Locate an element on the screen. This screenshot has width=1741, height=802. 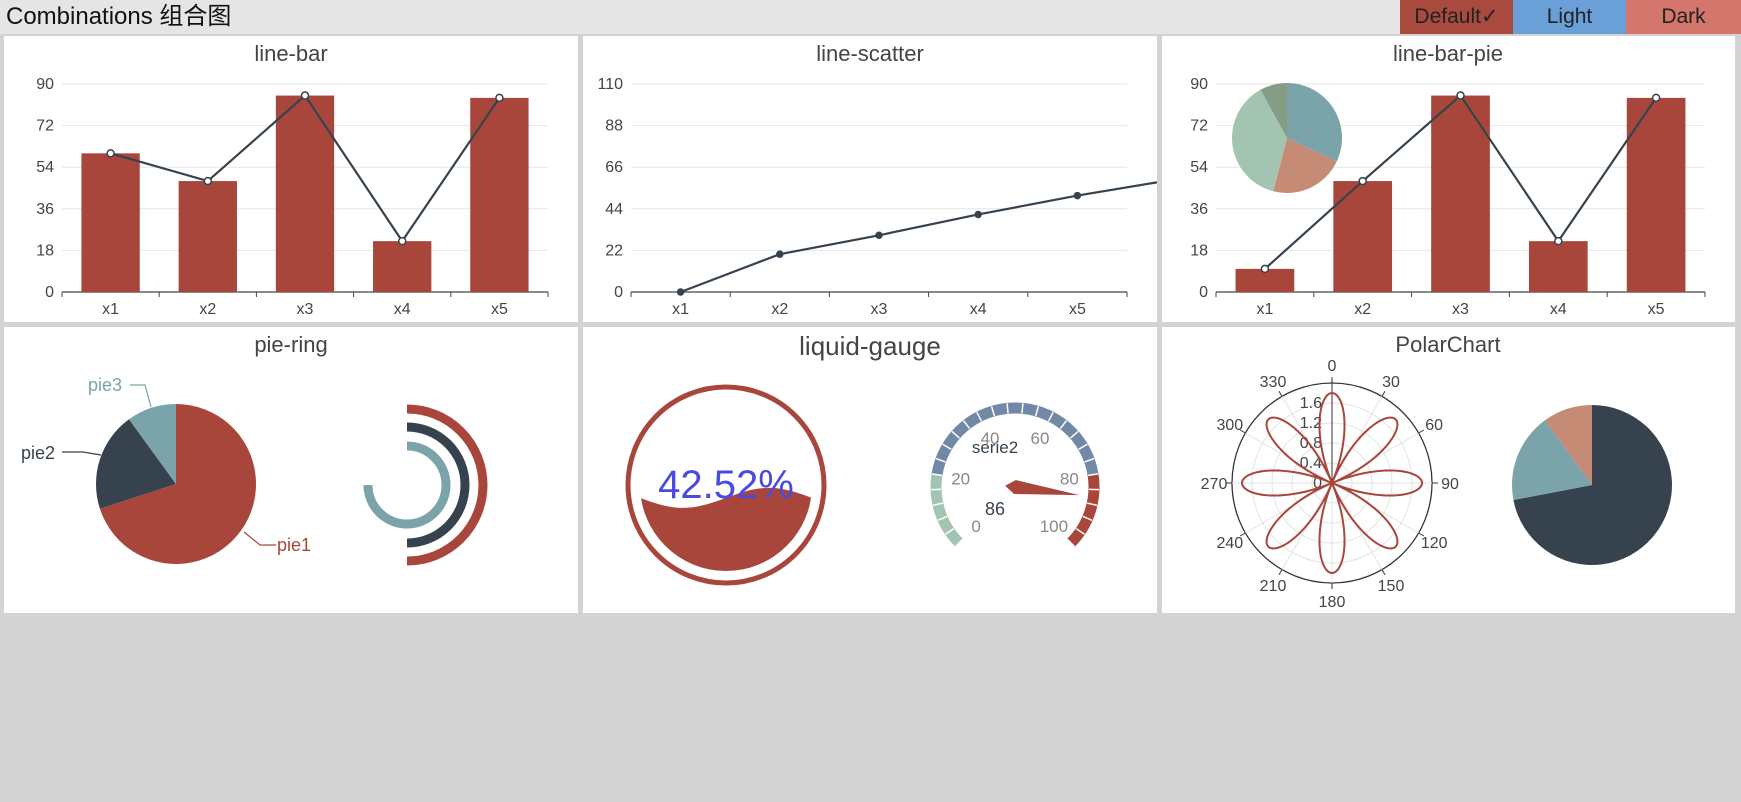
polar-angle-label: 210 is located at coordinates (1273, 586).